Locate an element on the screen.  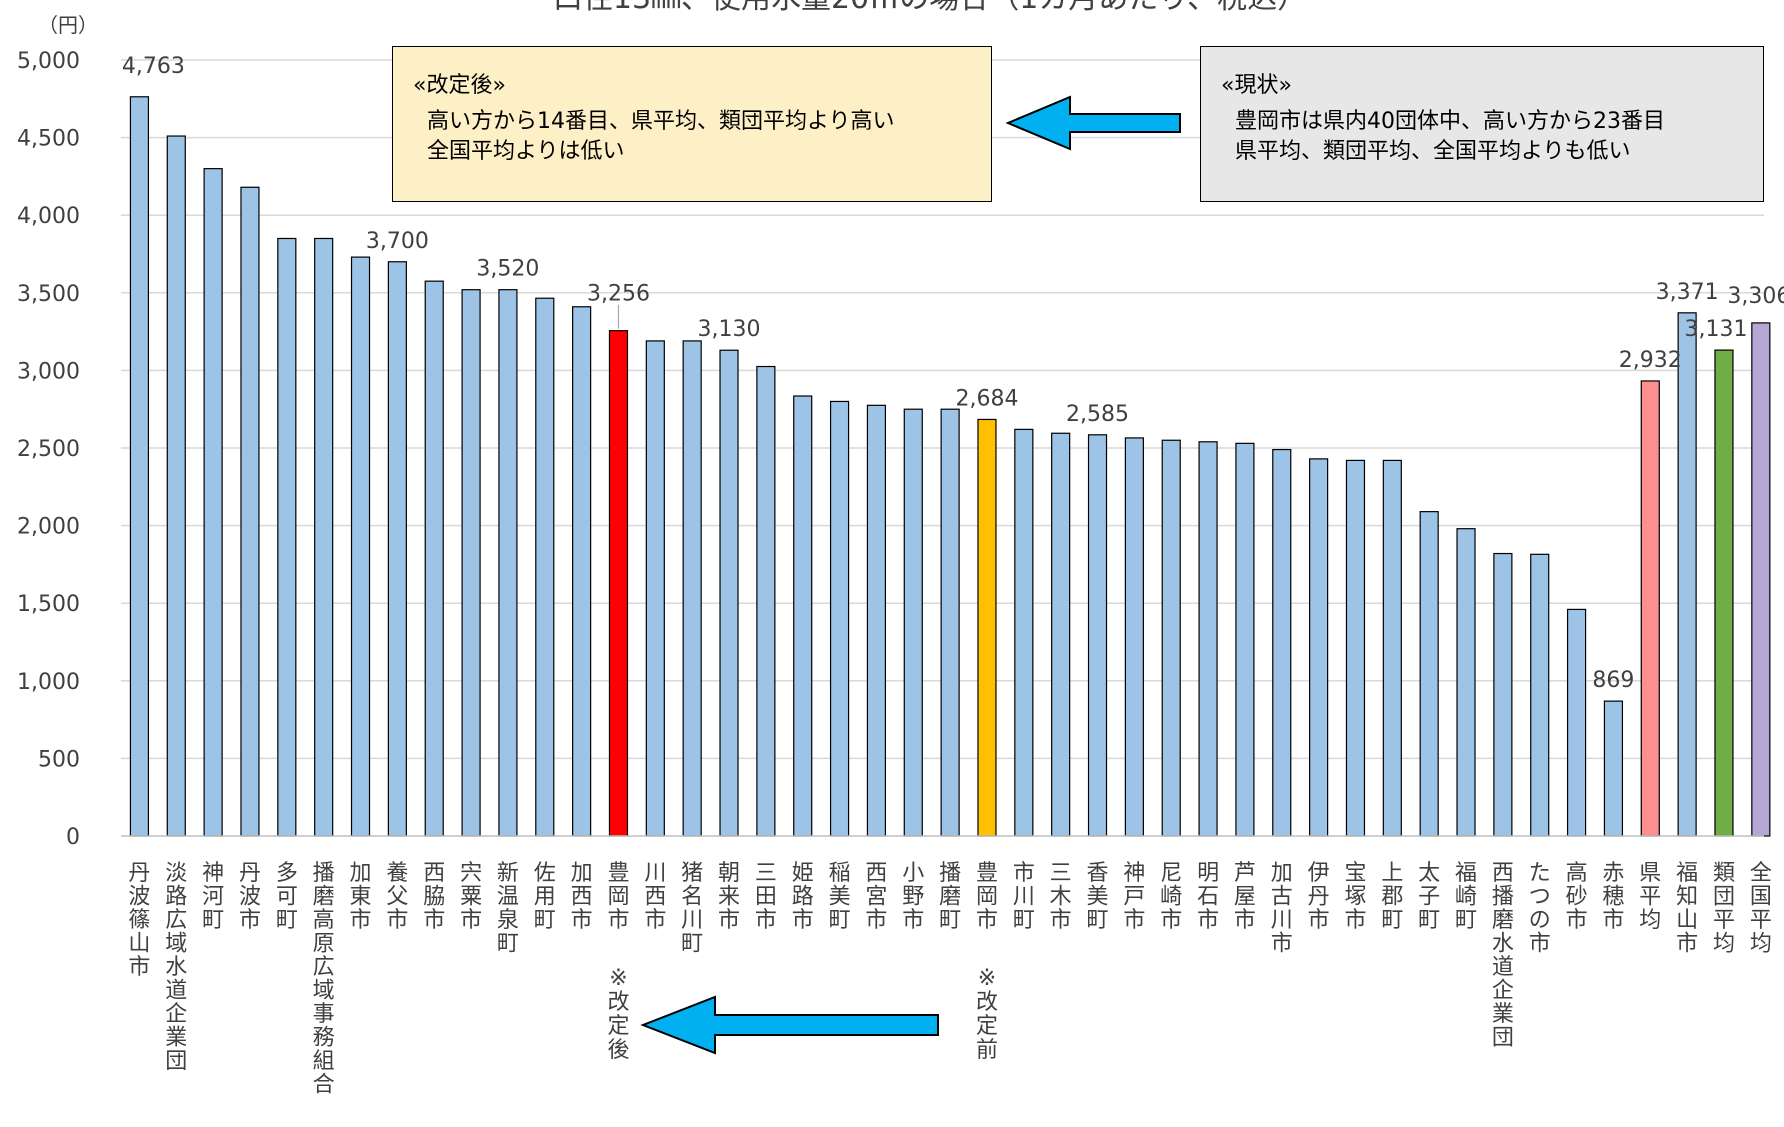
annotation-current-line-2: 県平均、類団平均、全国平均よりも低い is located at coordinates (1433, 151).